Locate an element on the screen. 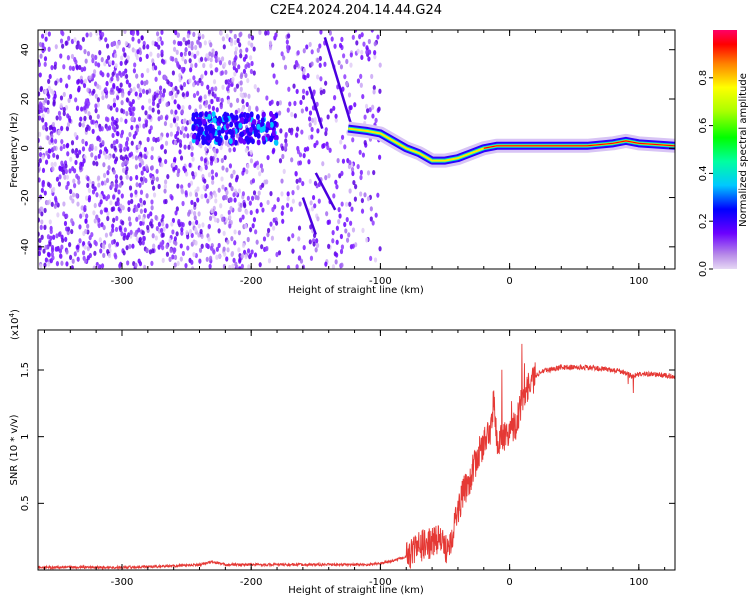 The height and width of the screenshot is (600, 750). colorbar-tick-label: 0.0 is located at coordinates (703, 269).